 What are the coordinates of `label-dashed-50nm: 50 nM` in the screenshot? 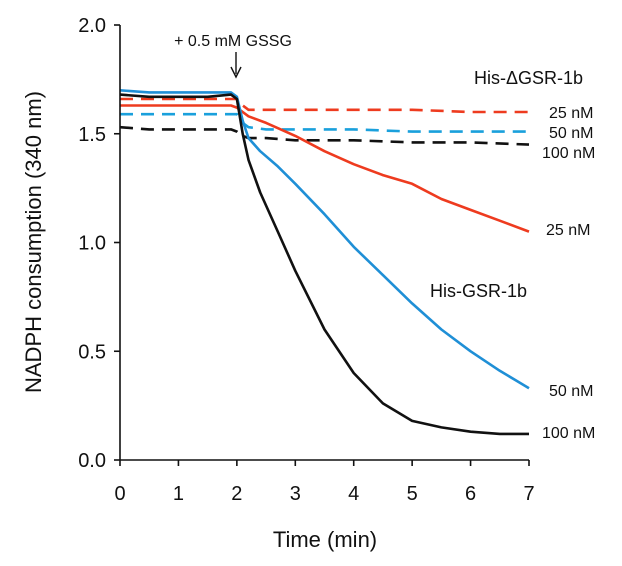 It's located at (571, 133).